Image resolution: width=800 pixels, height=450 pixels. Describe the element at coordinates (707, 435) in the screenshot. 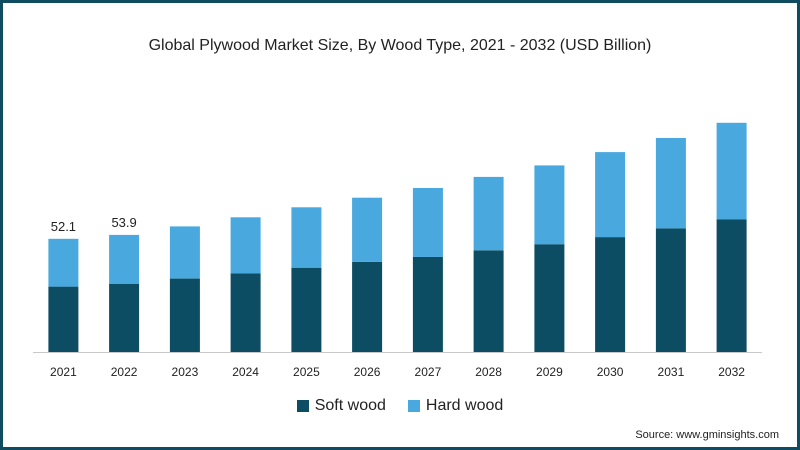

I see `source-note: Source: www.gminsights.com` at that location.